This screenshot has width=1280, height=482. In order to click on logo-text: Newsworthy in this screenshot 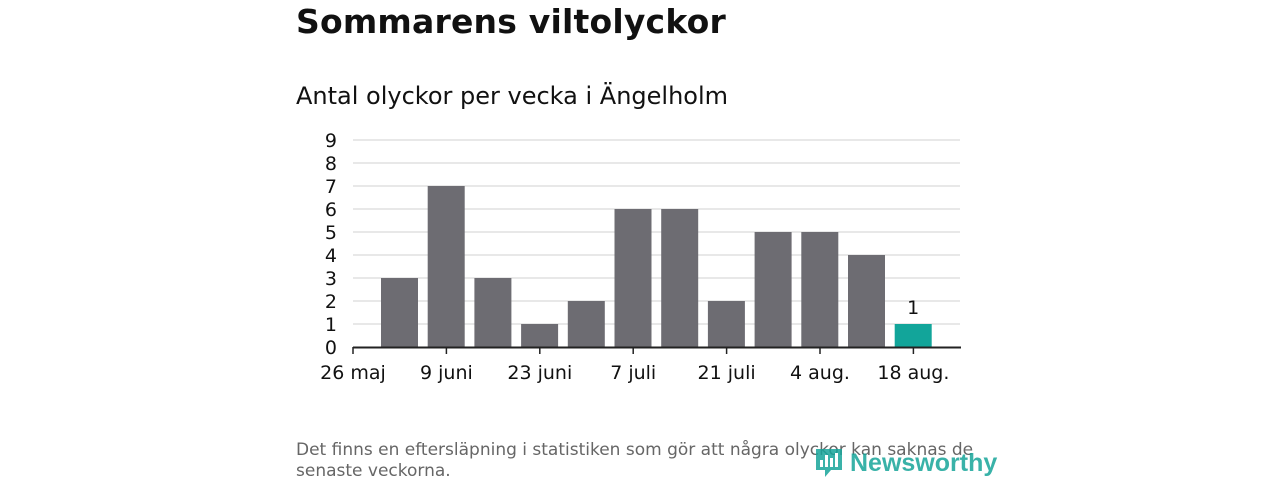, I will do `click(924, 462)`.